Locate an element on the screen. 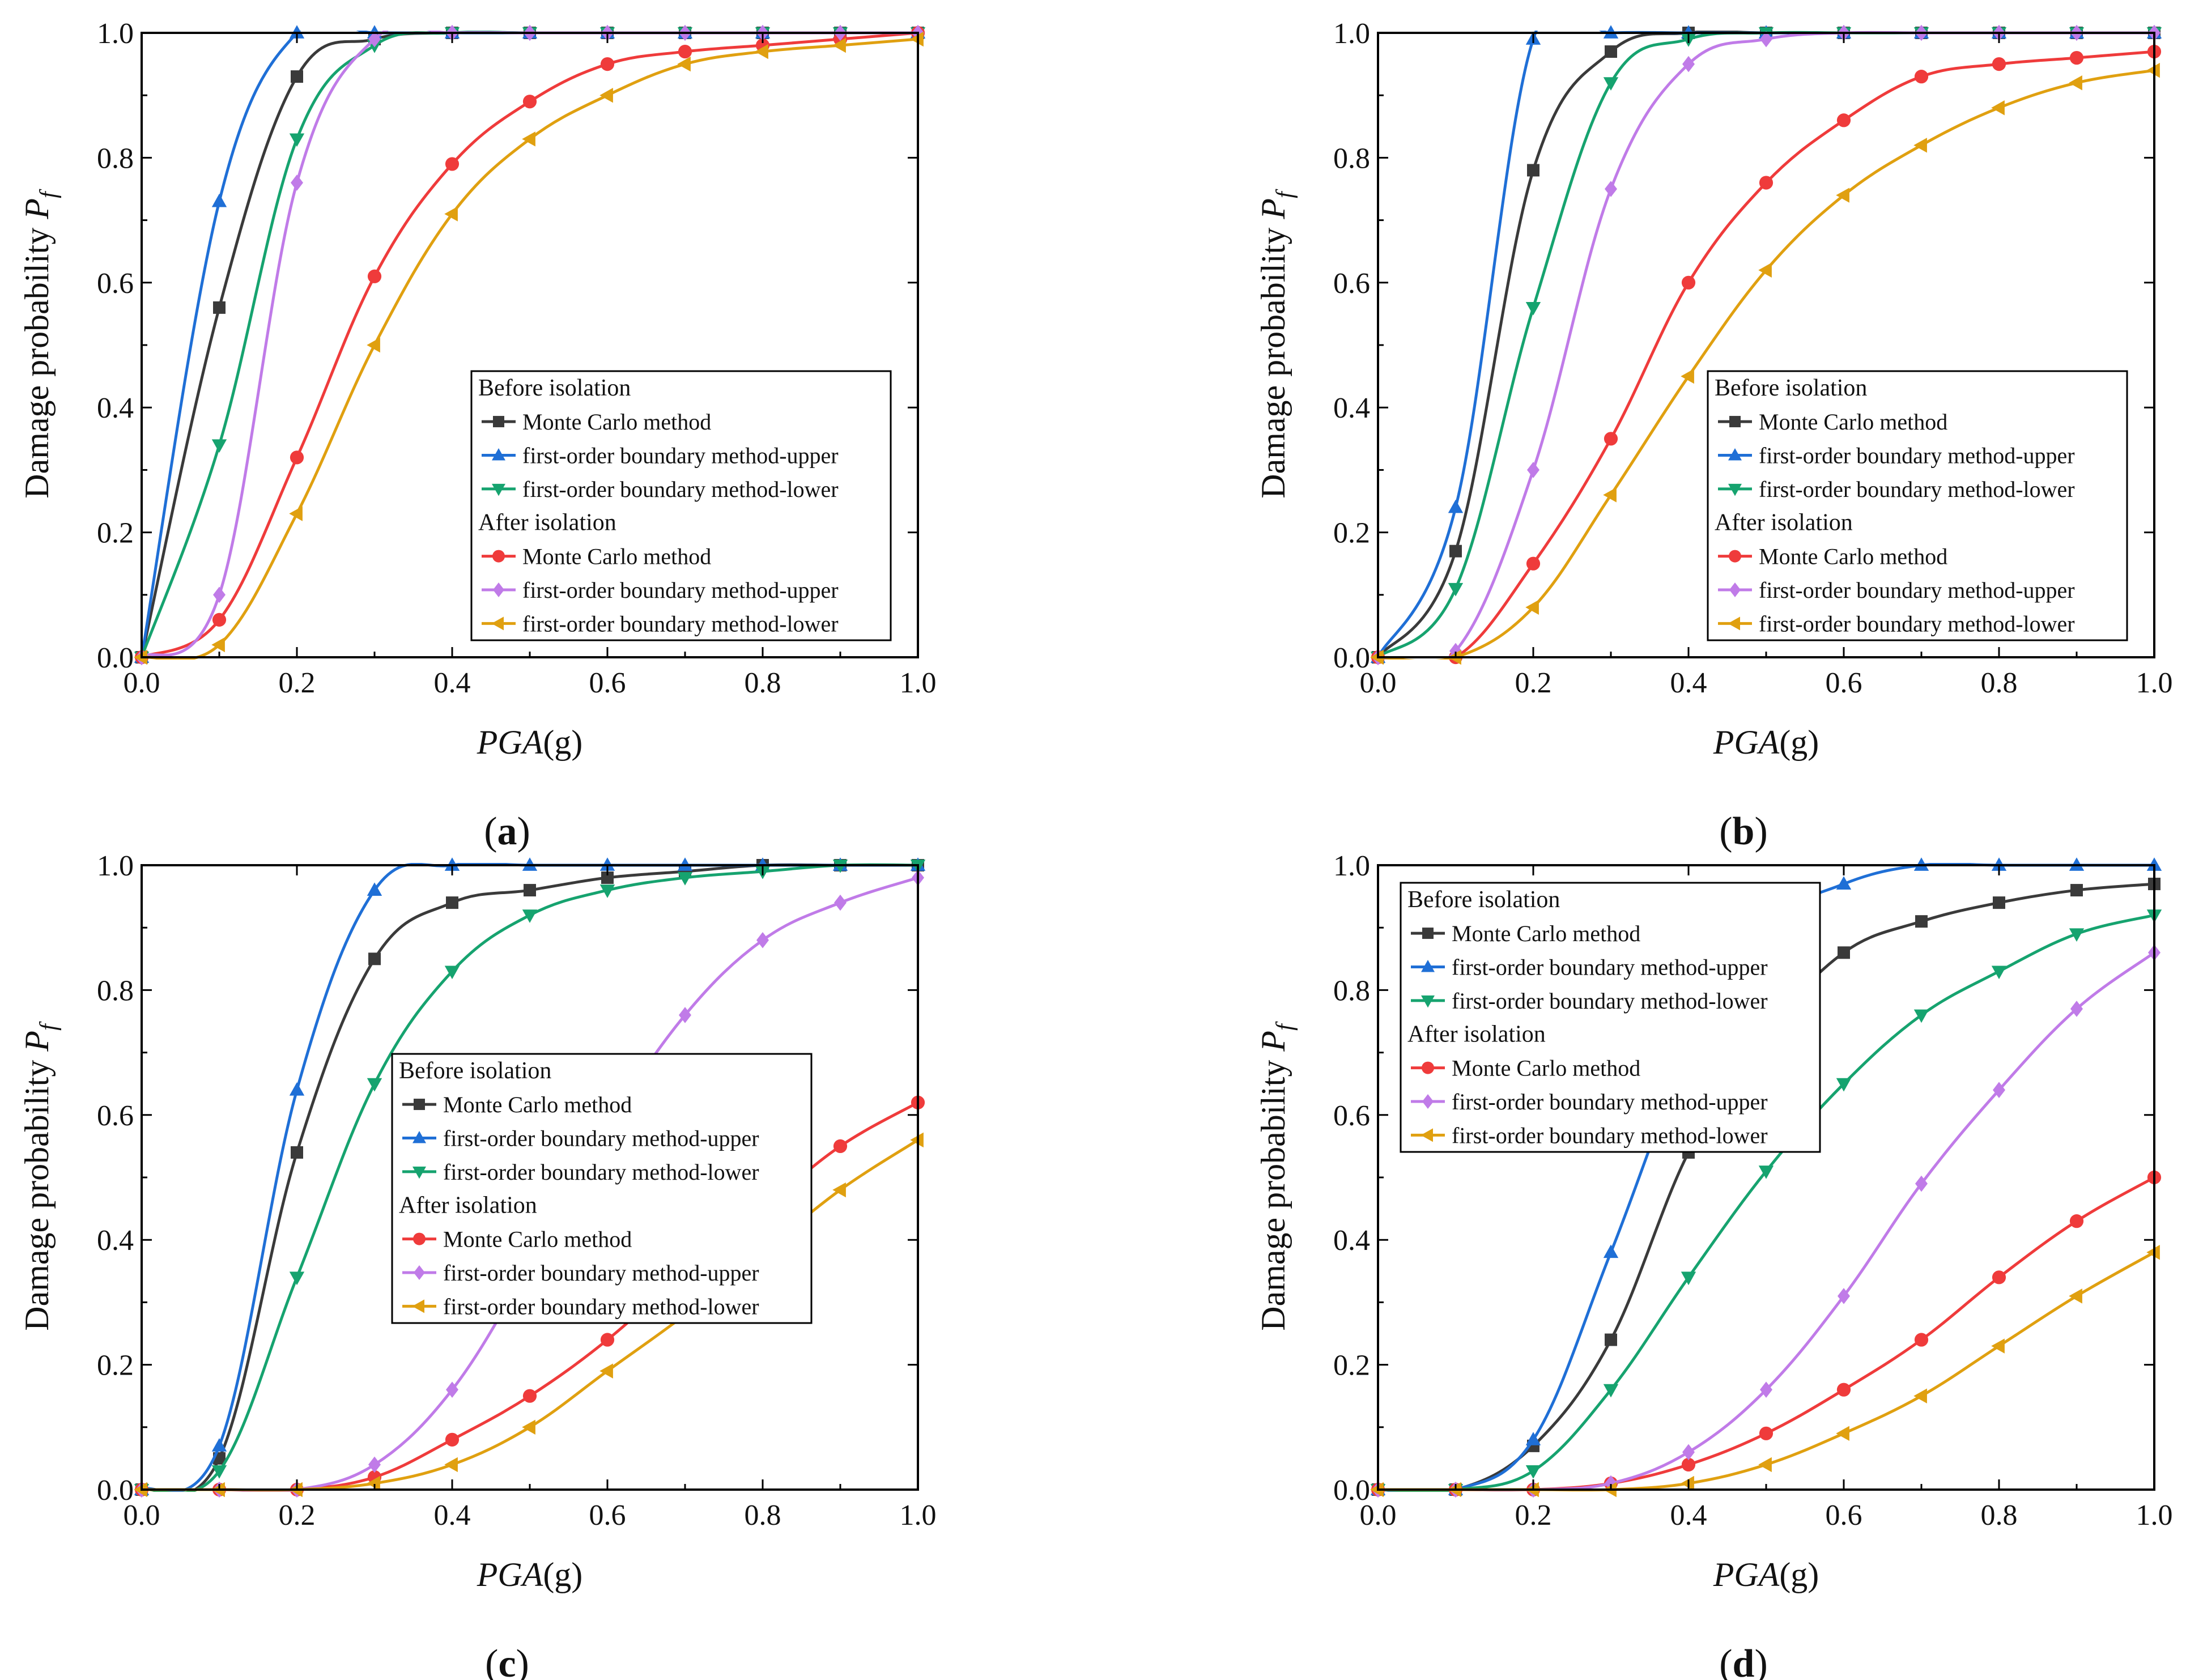 The width and height of the screenshot is (2186, 1680). y-tick-label: 0.4 is located at coordinates (116, 1241).